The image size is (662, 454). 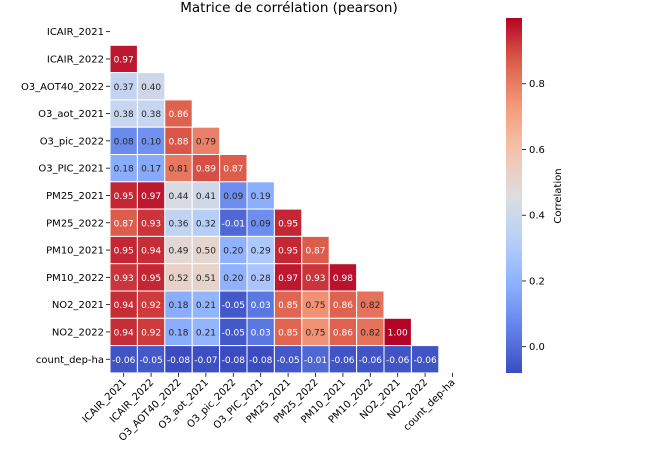 I want to click on y-tick-label: ICAIR_2021, so click(x=75, y=32).